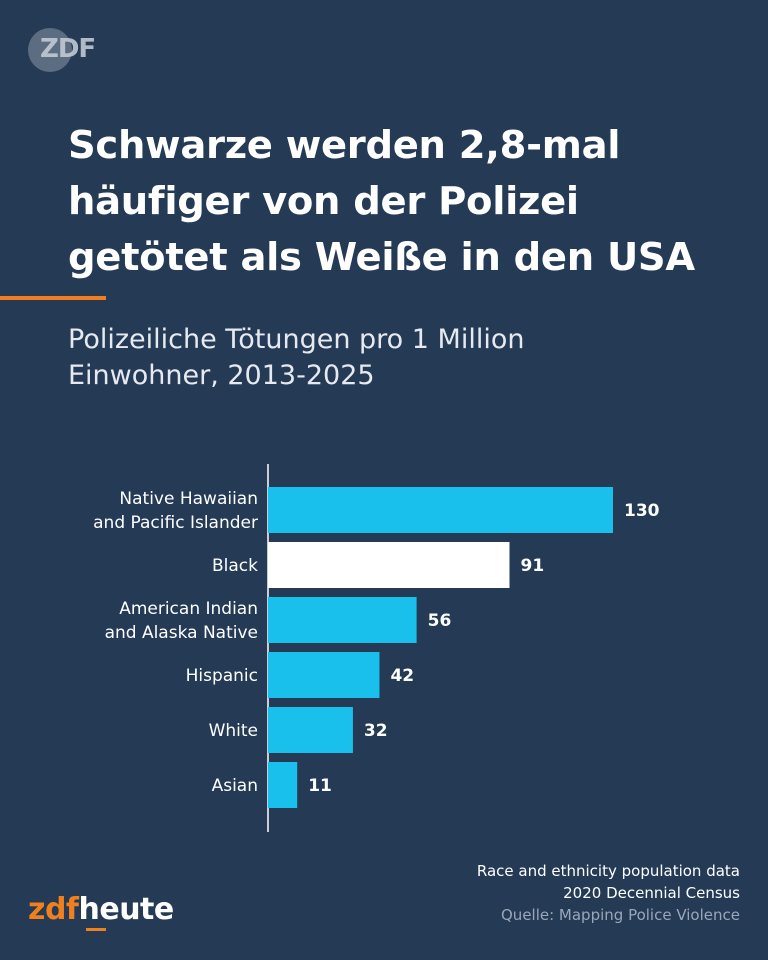 This screenshot has width=768, height=960. I want to click on zdf-logo-icon: ZDF, so click(68, 50).